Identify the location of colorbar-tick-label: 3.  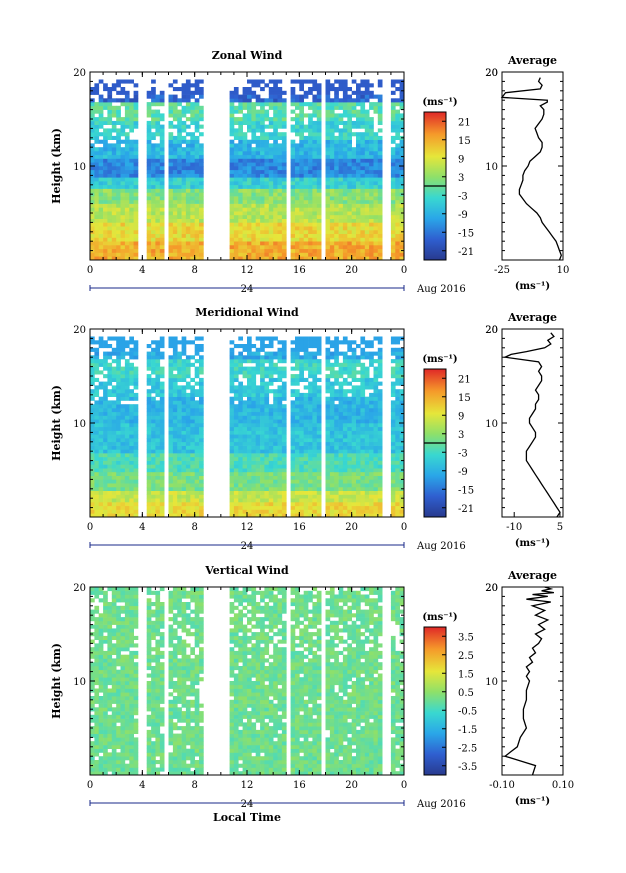
(461, 178).